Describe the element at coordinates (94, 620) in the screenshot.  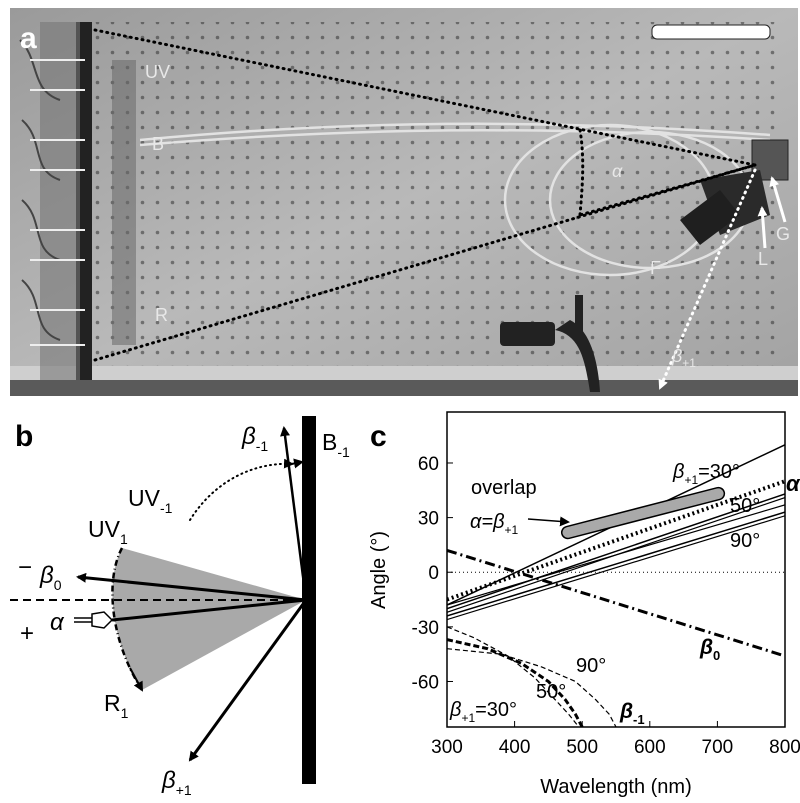
I see `light-source-icon` at that location.